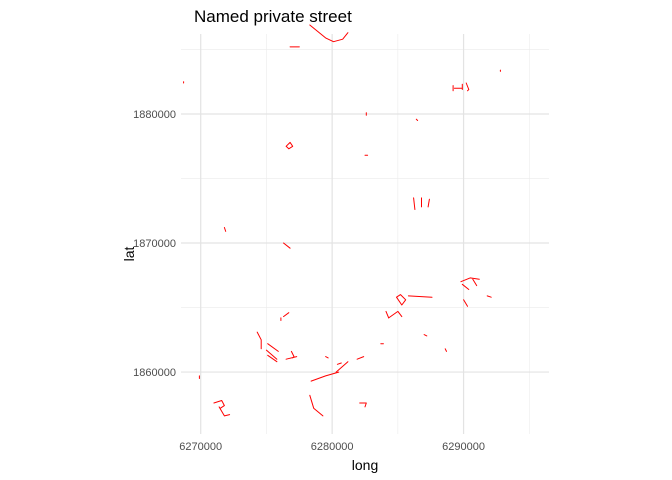 The width and height of the screenshot is (672, 480). I want to click on x-axis-tick-labels: 6270000 6280000 6290000, so click(332, 447).